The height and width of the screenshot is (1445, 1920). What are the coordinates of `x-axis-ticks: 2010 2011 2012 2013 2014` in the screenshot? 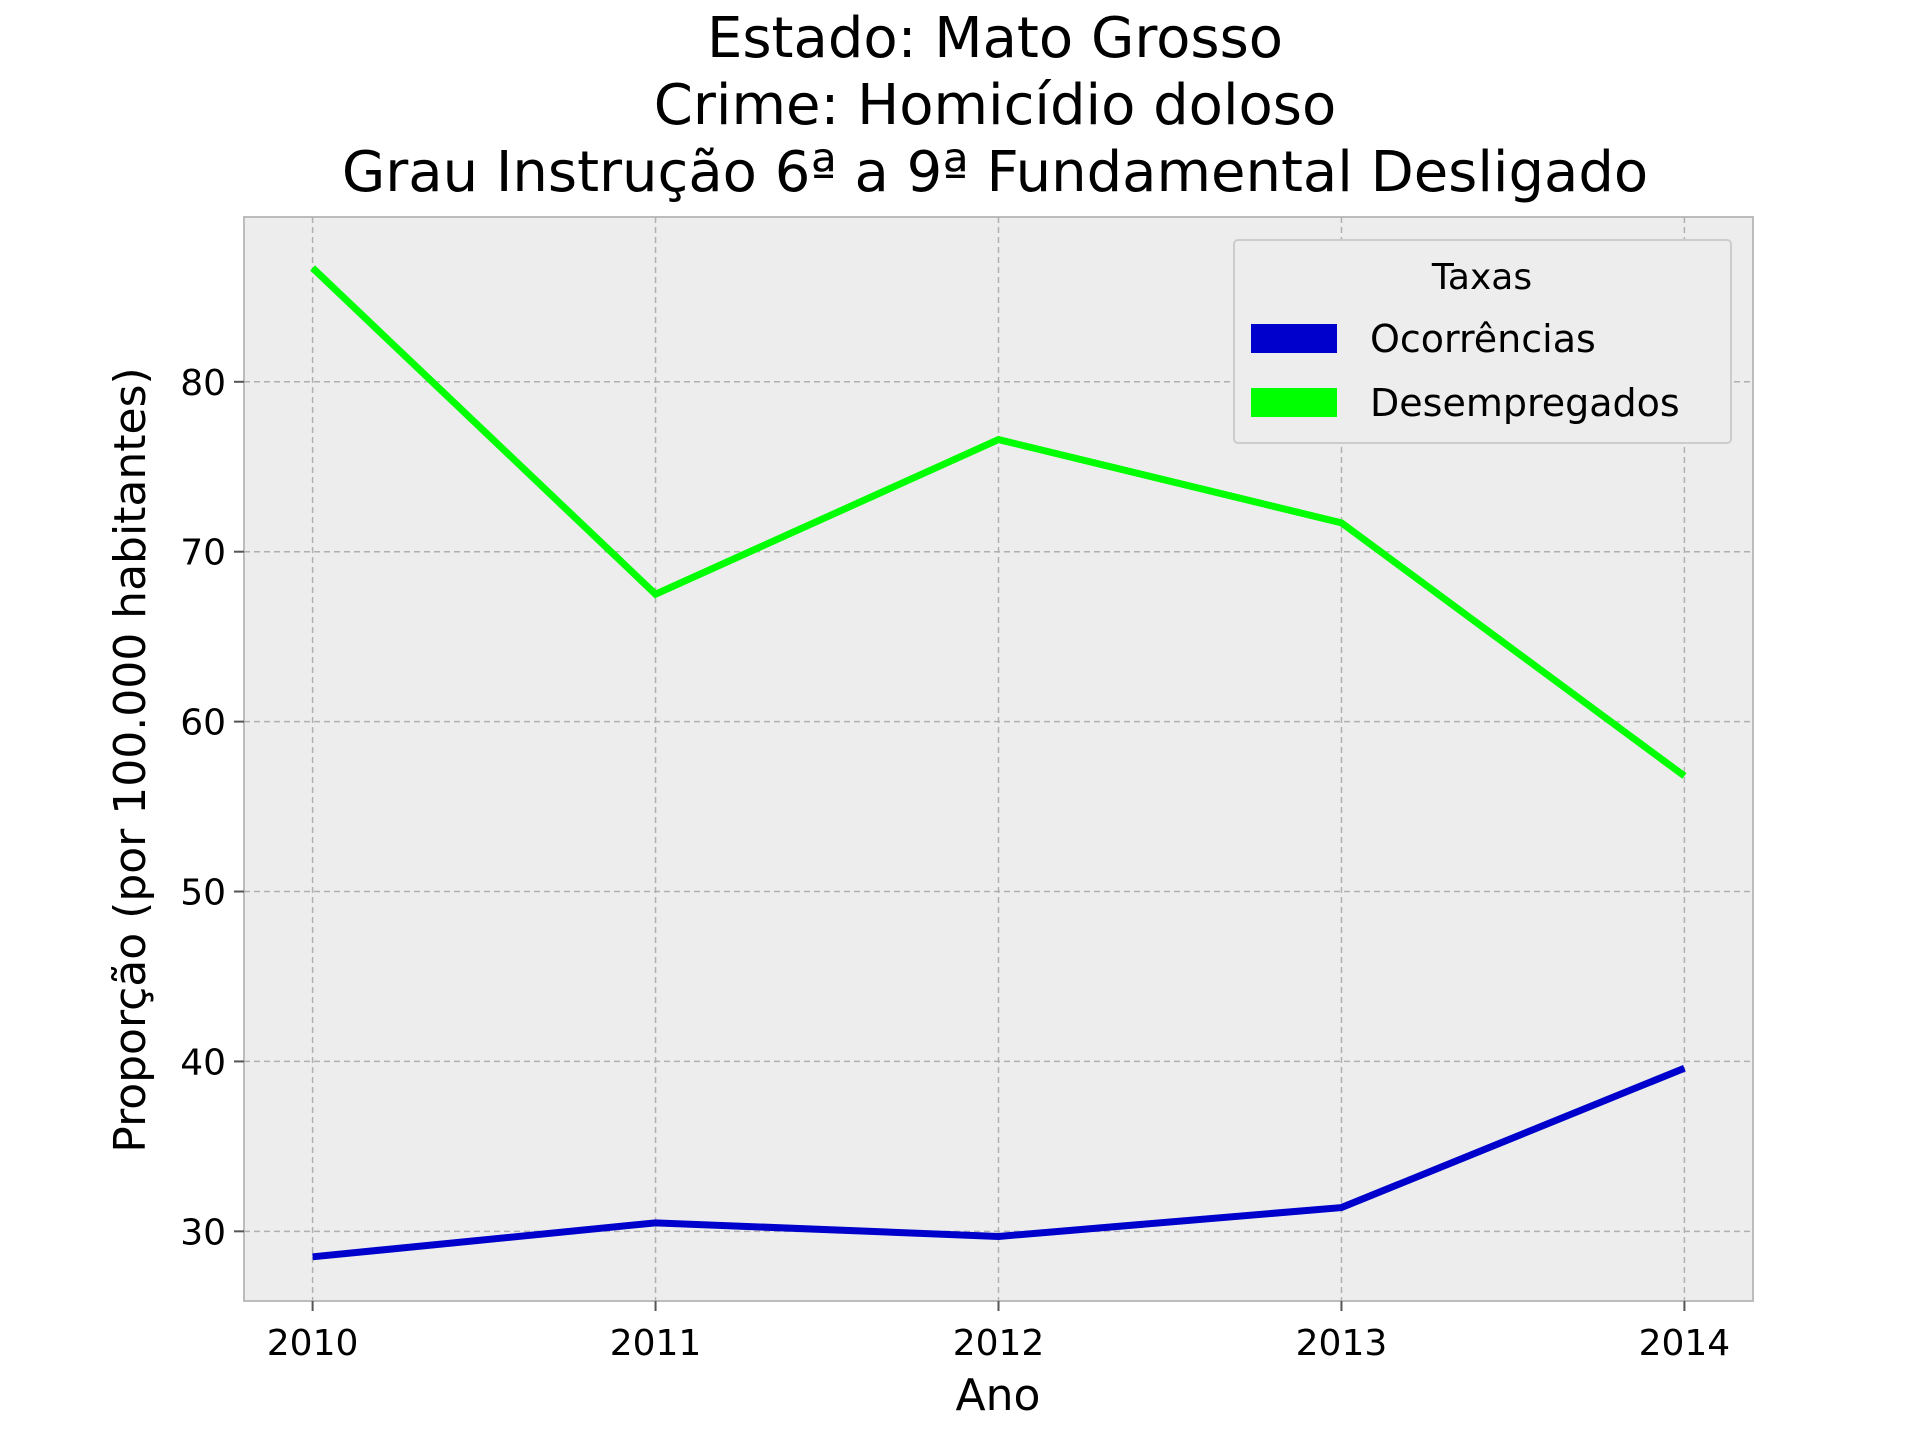 It's located at (998, 1332).